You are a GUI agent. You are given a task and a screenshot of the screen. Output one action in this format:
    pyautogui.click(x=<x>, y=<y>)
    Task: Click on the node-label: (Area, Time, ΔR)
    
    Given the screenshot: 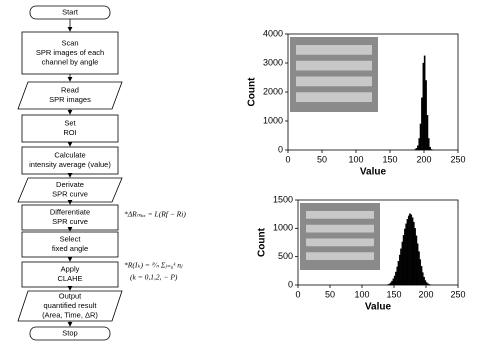 What is the action you would take?
    pyautogui.click(x=70, y=314)
    